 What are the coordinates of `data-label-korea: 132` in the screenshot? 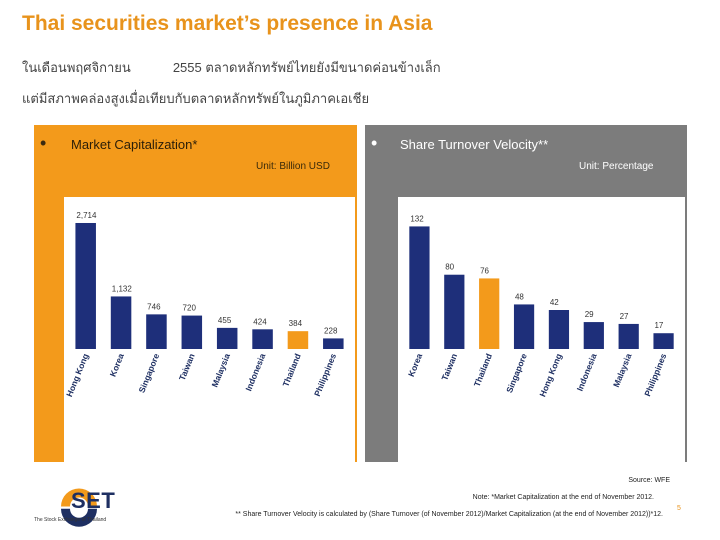 It's located at (417, 218).